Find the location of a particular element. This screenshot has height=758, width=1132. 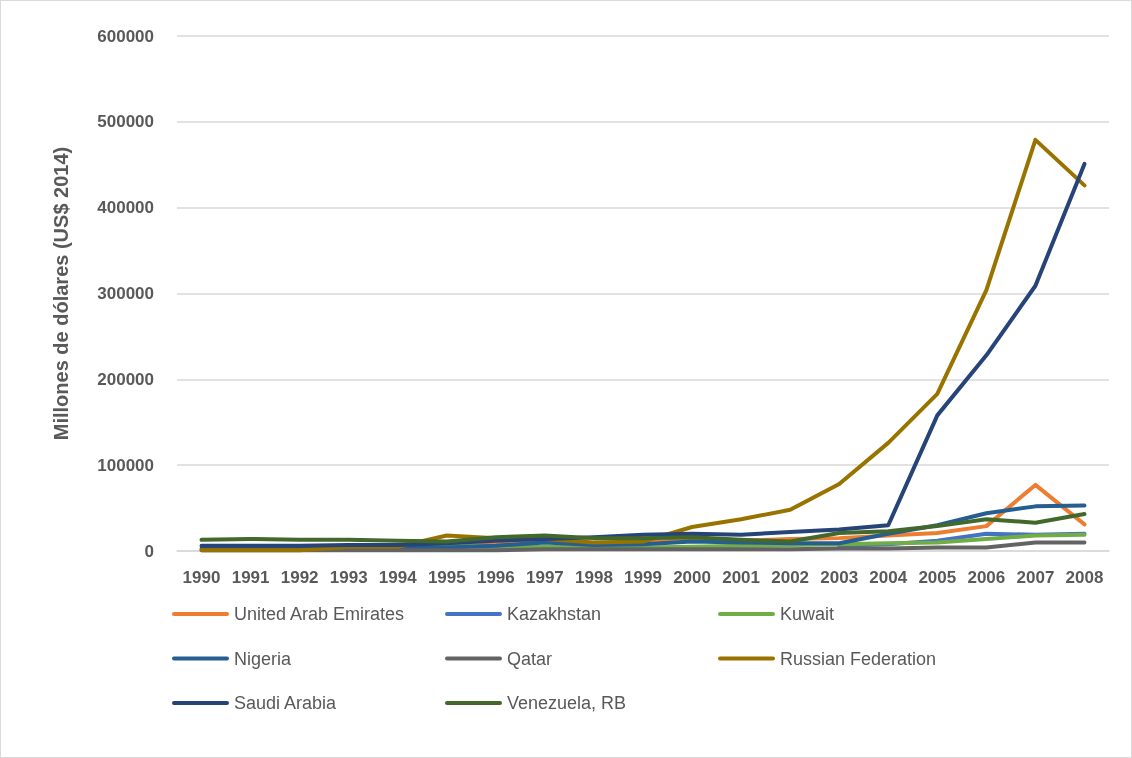

x-tick-label: 2008 is located at coordinates (1084, 577).